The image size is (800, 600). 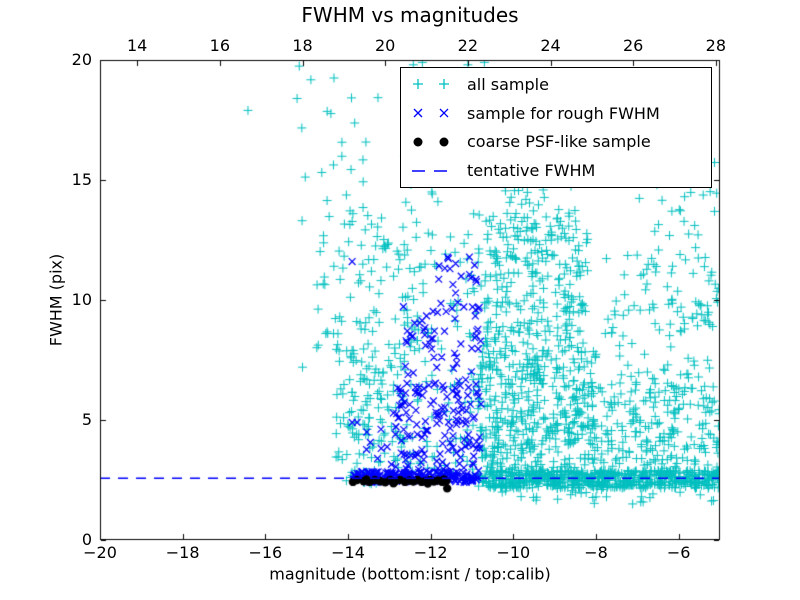 What do you see at coordinates (81, 179) in the screenshot?
I see `y-tick-label: 15` at bounding box center [81, 179].